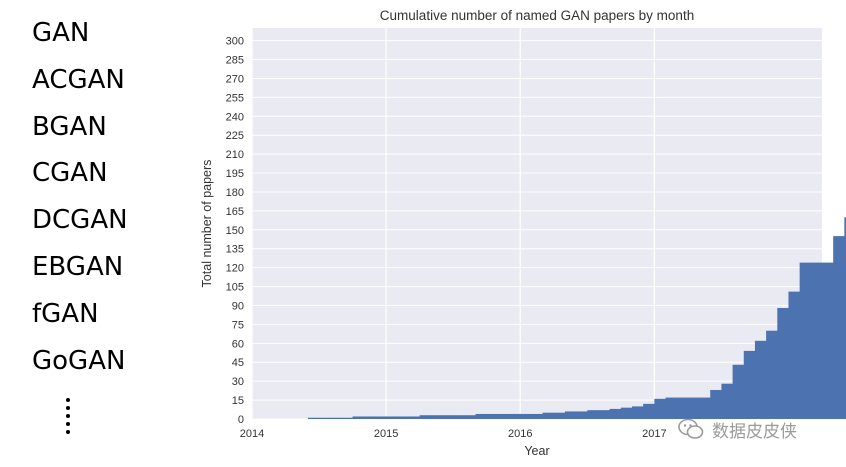 The image size is (846, 467). What do you see at coordinates (520, 434) in the screenshot?
I see `x-tick-label: 2016` at bounding box center [520, 434].